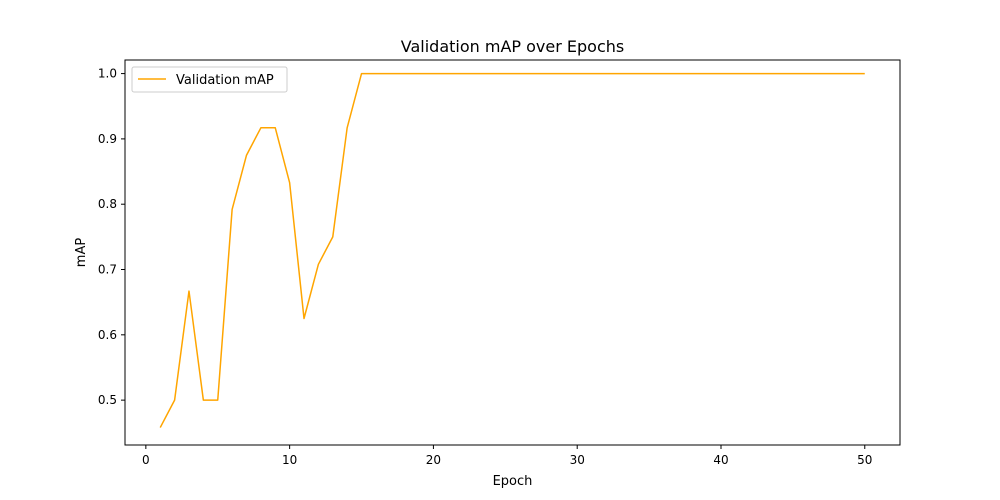 The width and height of the screenshot is (1000, 500). I want to click on x-axis-label: Epoch, so click(513, 481).